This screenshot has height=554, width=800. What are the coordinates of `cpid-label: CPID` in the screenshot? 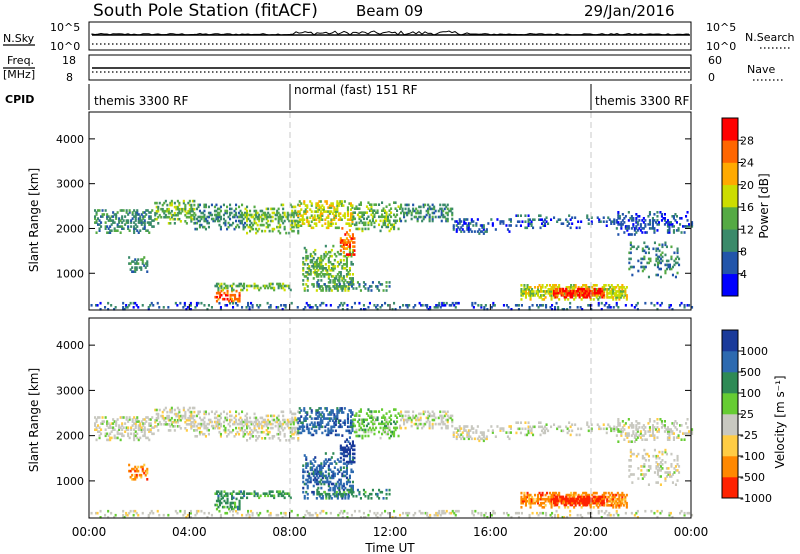 It's located at (19, 99).